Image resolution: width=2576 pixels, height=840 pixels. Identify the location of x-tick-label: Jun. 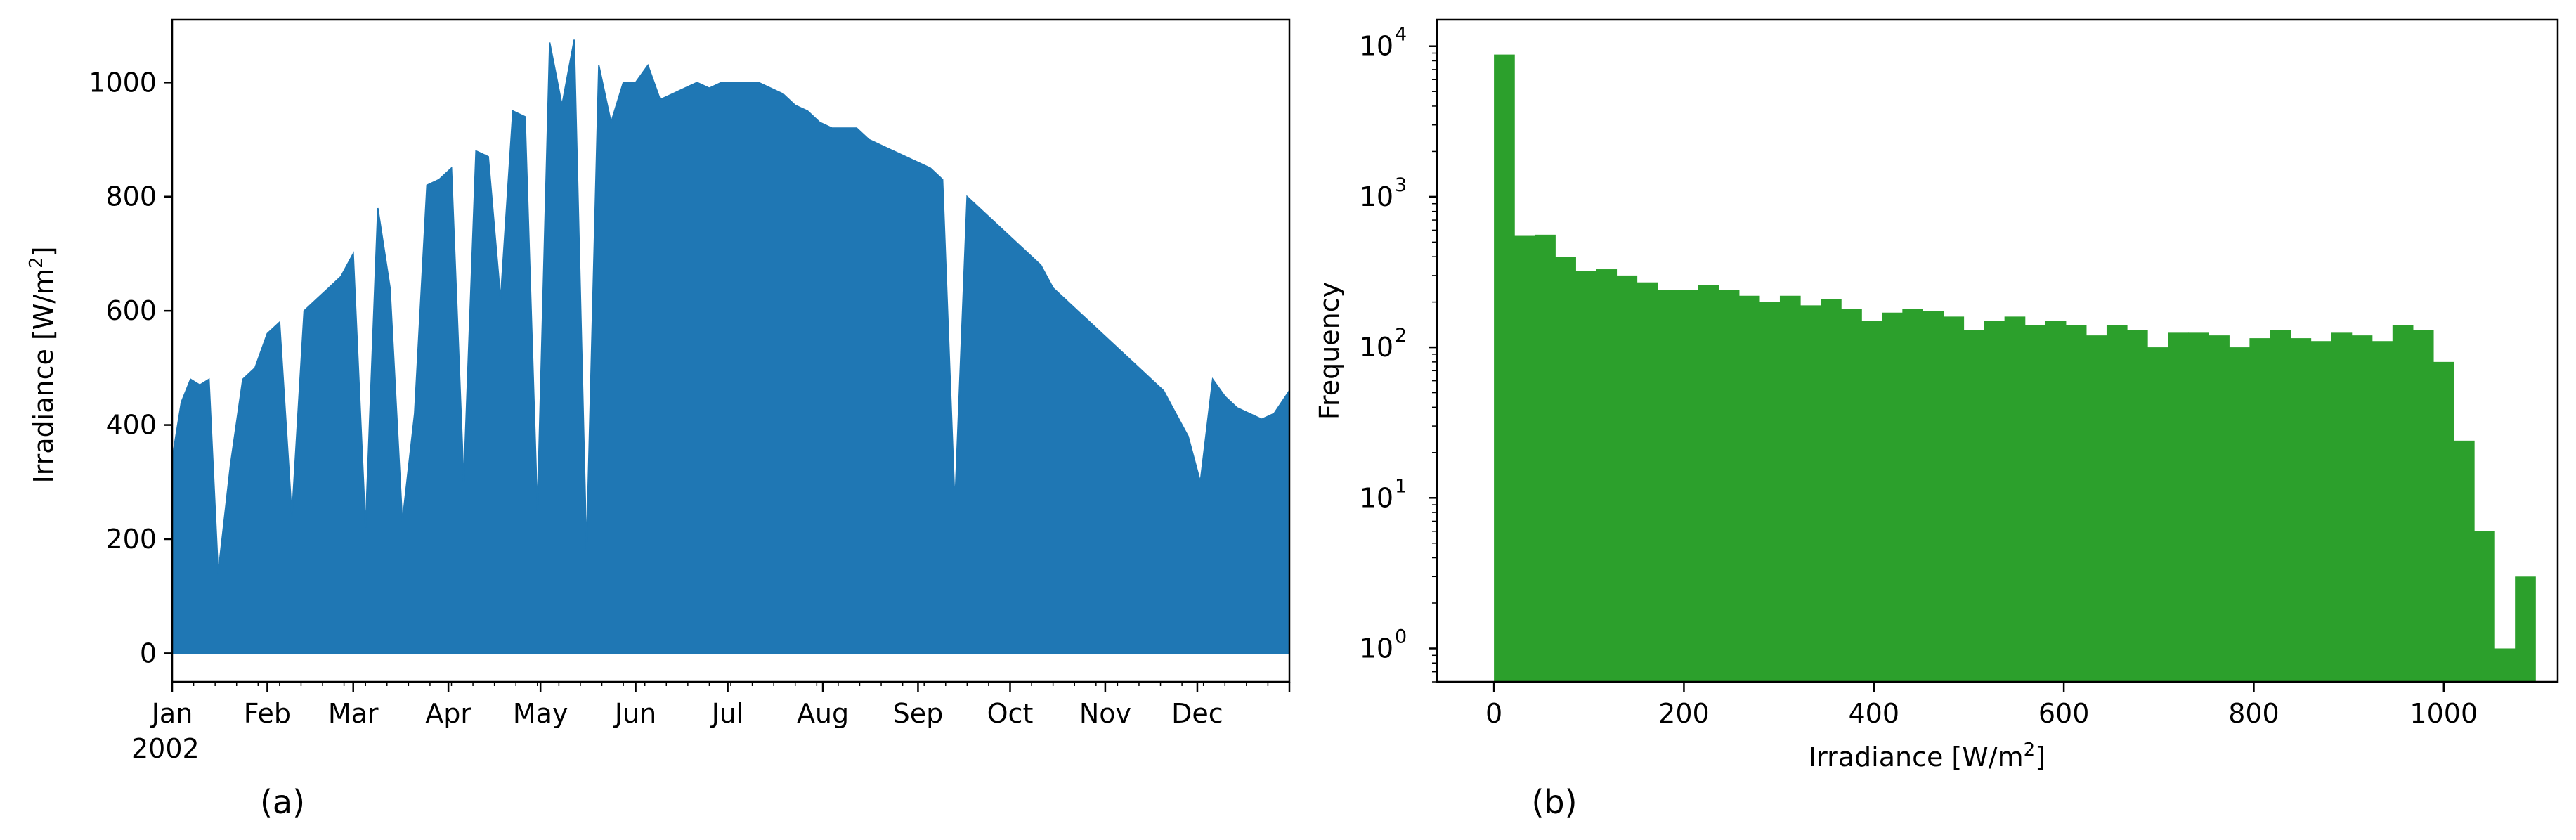
(634, 713).